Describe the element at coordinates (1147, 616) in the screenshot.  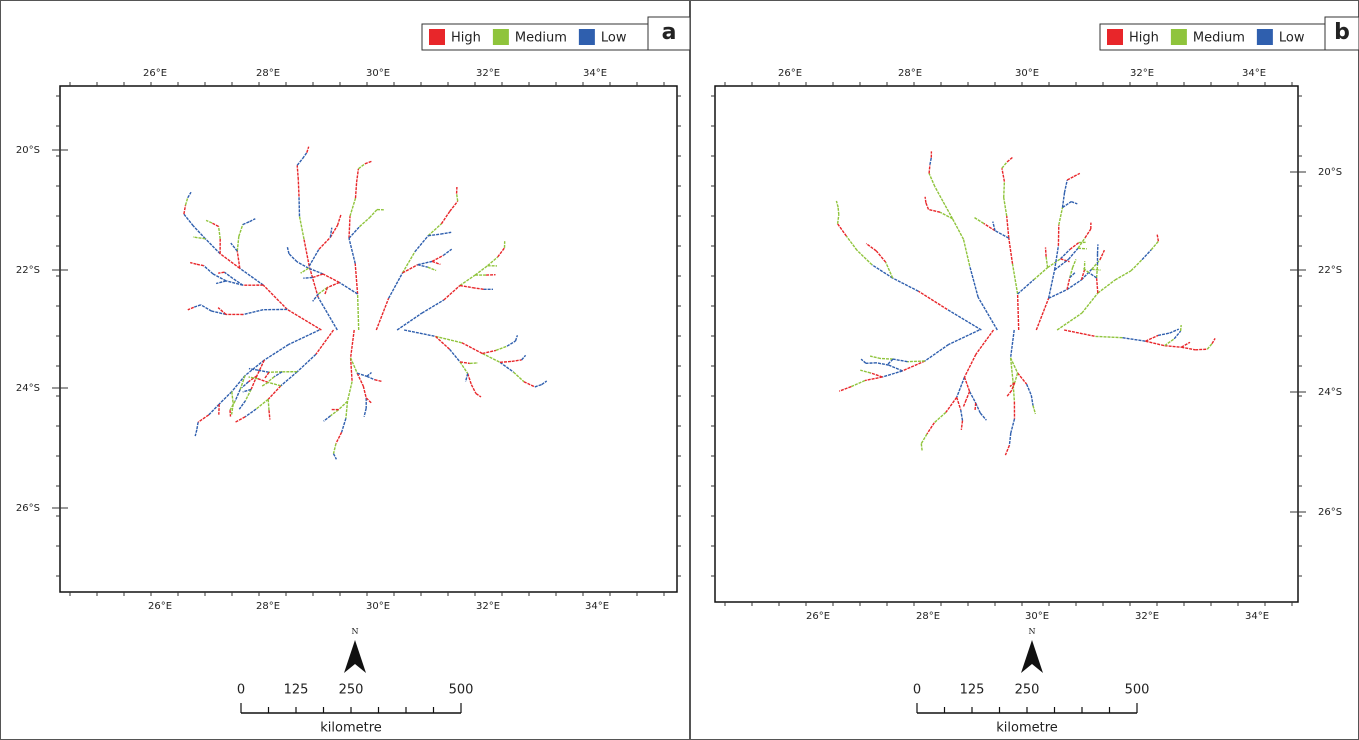
I see `x-label-bottom: 32°E` at that location.